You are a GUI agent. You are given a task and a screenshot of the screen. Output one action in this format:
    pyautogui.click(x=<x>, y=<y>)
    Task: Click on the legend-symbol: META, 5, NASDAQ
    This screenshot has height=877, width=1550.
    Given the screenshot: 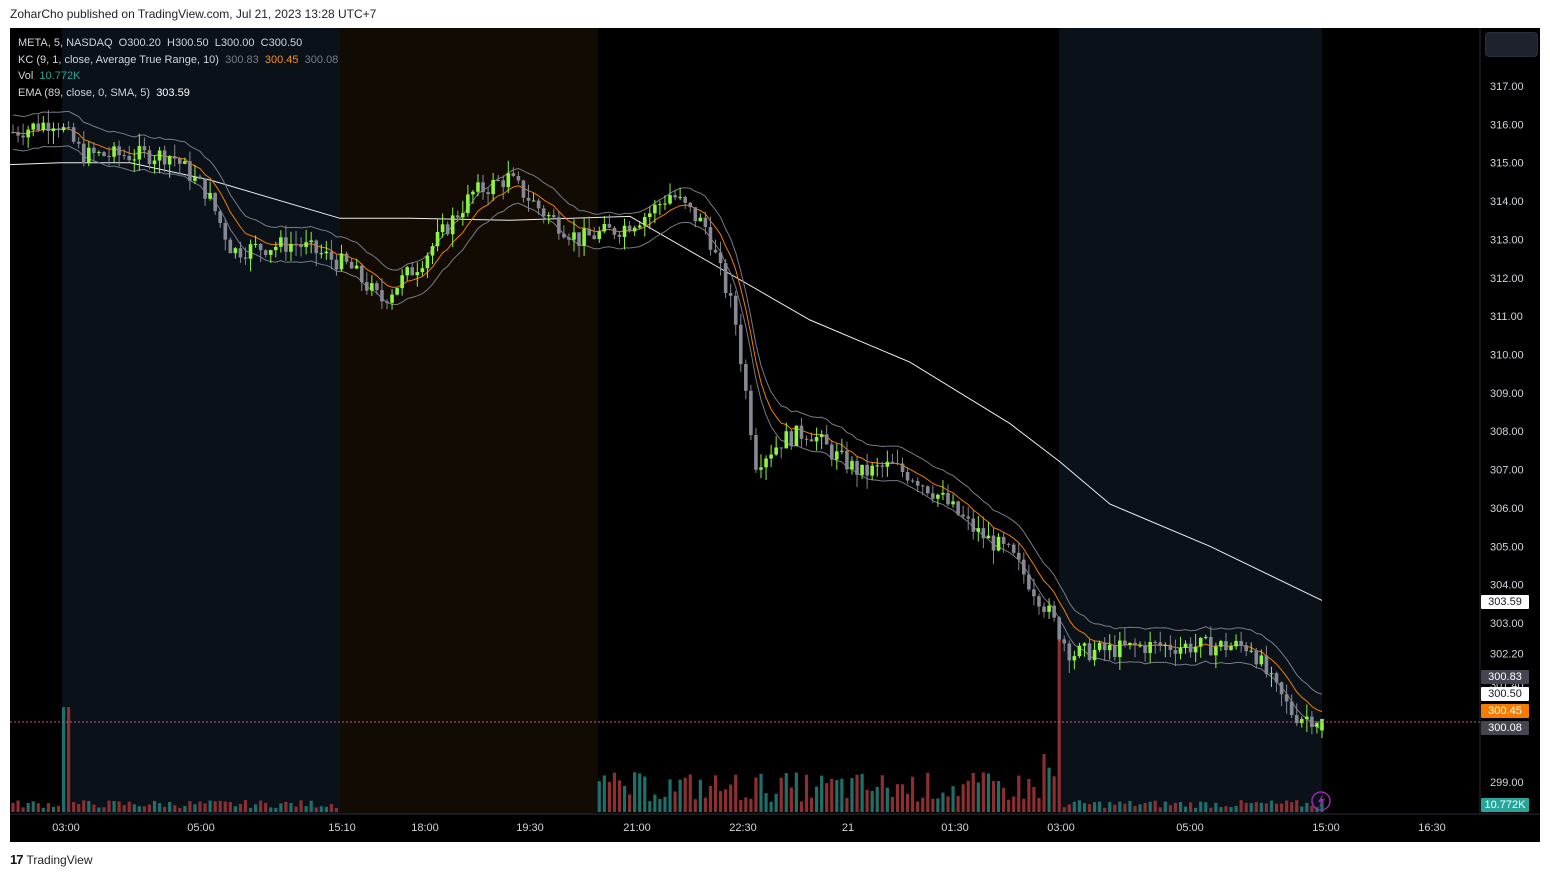 What is the action you would take?
    pyautogui.click(x=65, y=43)
    